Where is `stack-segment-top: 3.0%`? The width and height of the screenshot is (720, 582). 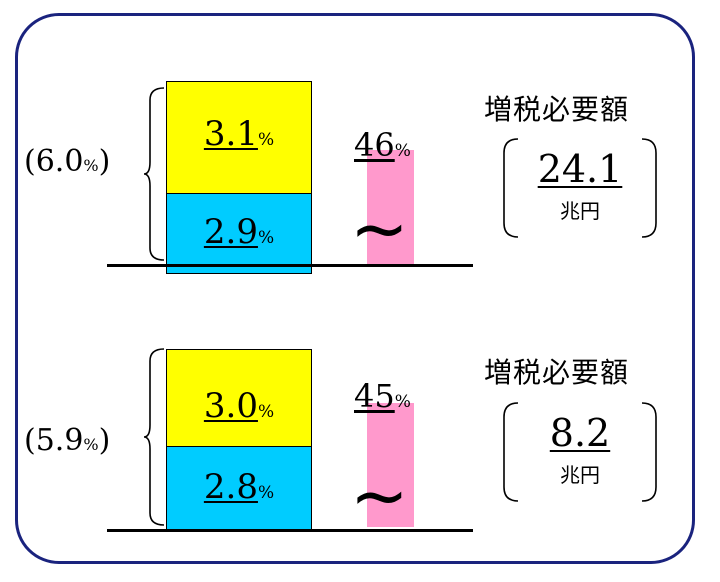 stack-segment-top: 3.0% is located at coordinates (239, 398).